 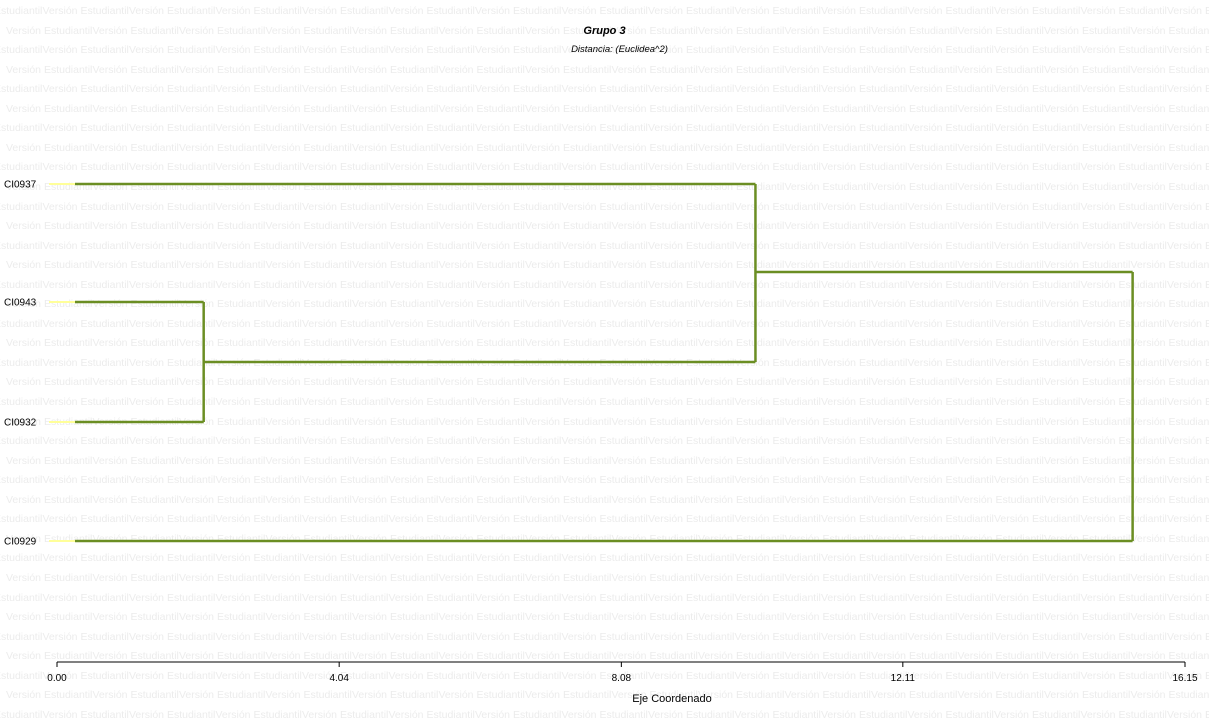 What do you see at coordinates (20, 542) in the screenshot?
I see `leaf-label: CI0929` at bounding box center [20, 542].